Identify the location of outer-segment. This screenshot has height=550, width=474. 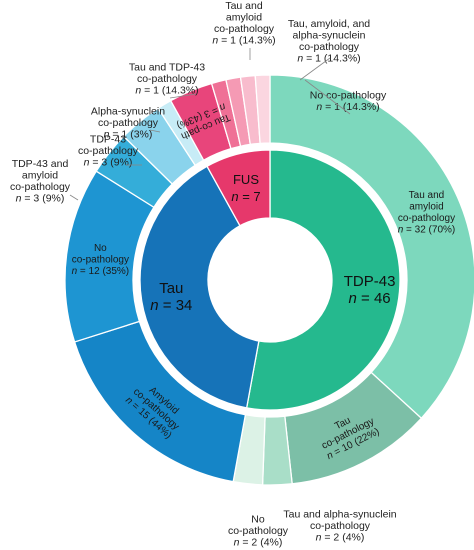
(262, 109).